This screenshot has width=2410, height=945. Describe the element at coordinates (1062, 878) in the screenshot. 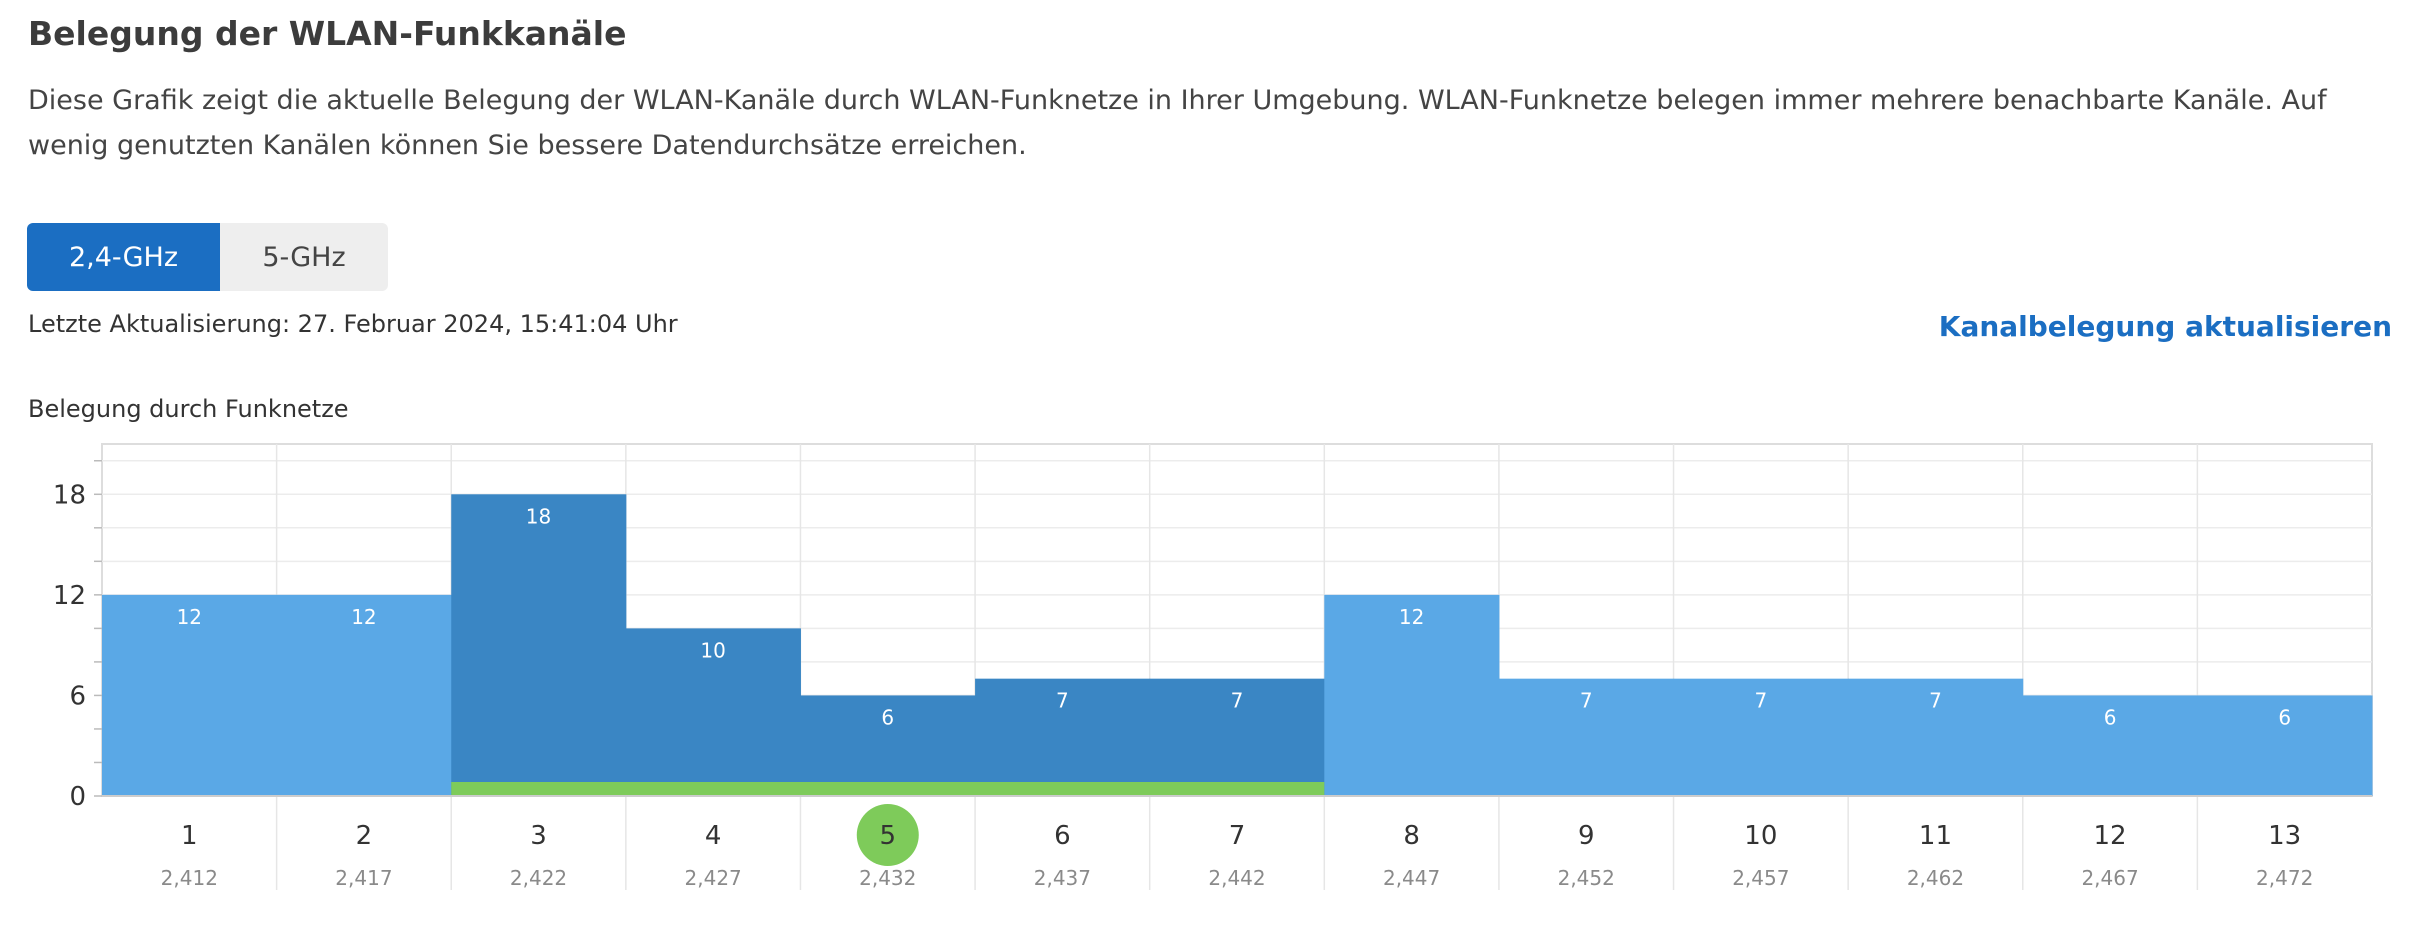

I see `frequency-label: 2,437` at that location.